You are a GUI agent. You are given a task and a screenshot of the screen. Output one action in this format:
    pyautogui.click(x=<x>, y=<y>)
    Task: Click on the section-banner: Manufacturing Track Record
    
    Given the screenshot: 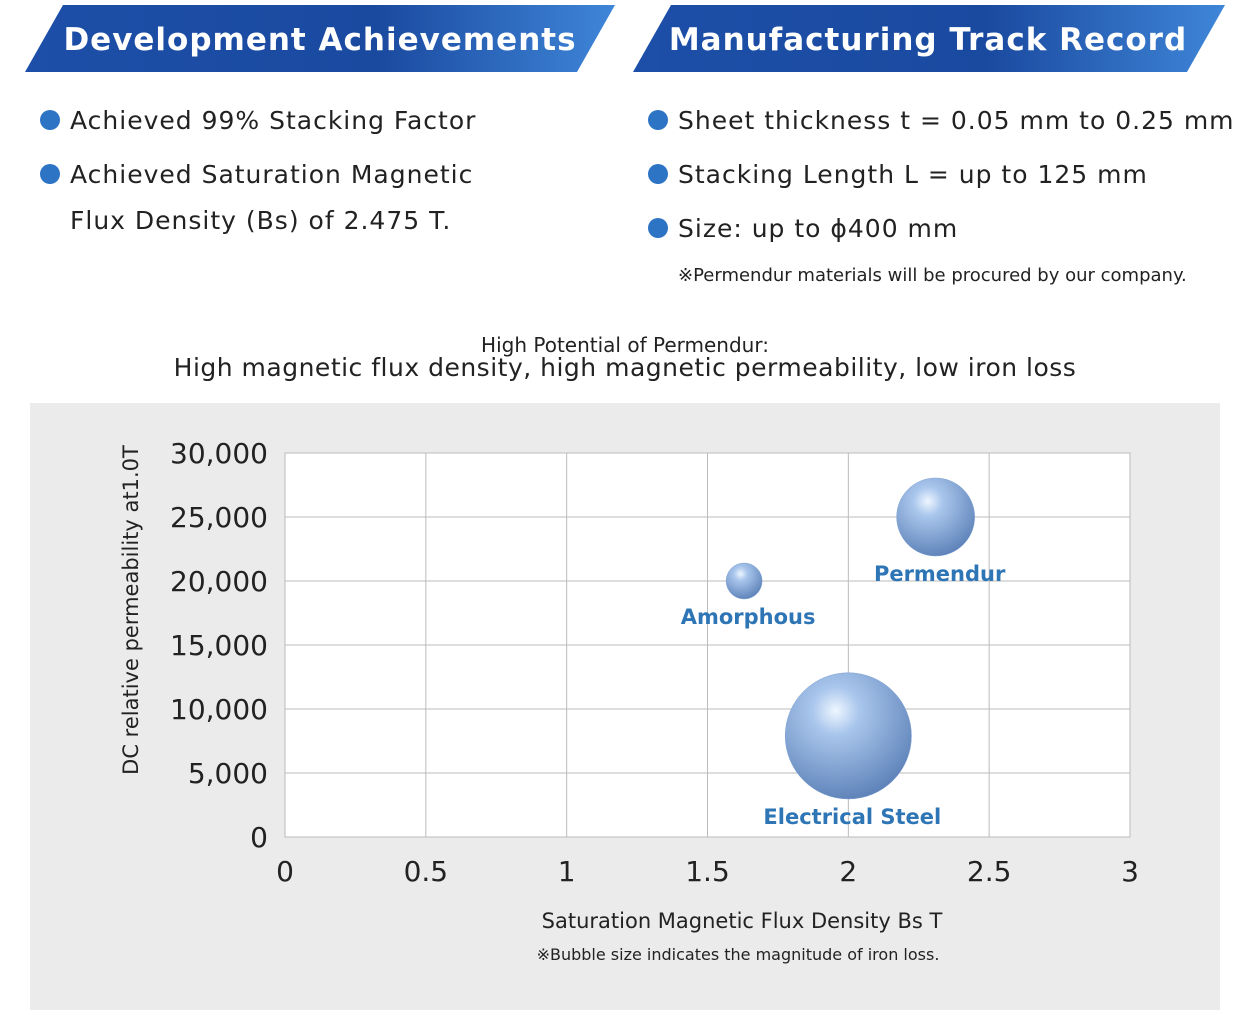 What is the action you would take?
    pyautogui.click(x=929, y=38)
    